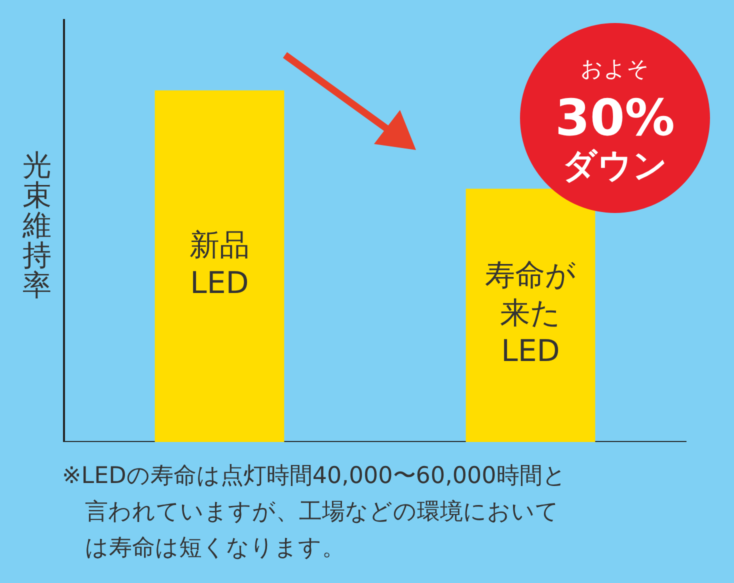  What do you see at coordinates (615, 118) in the screenshot?
I see `annotation: 30%` at bounding box center [615, 118].